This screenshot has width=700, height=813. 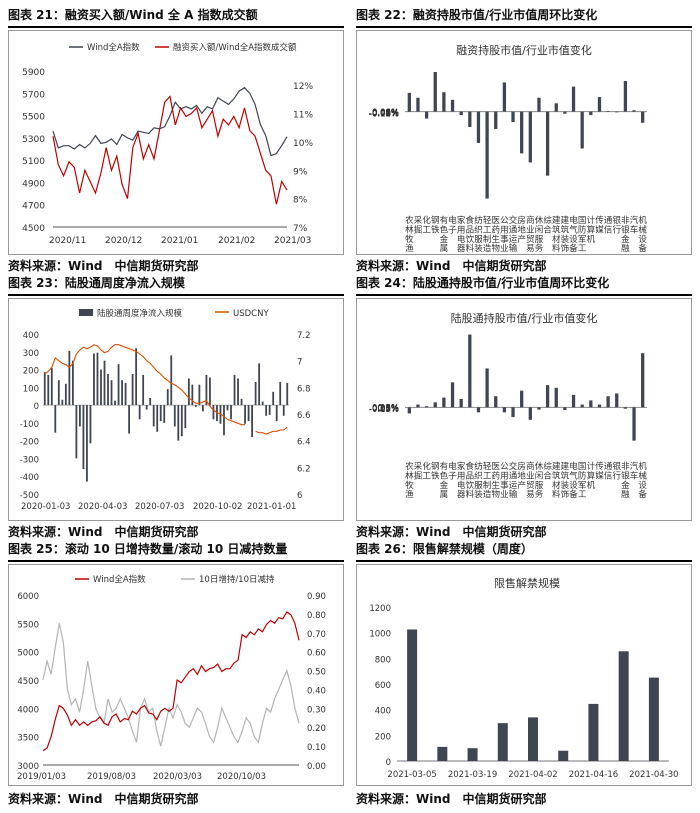 What do you see at coordinates (521, 476) in the screenshot?
I see `category-label: 房地产` at bounding box center [521, 476].